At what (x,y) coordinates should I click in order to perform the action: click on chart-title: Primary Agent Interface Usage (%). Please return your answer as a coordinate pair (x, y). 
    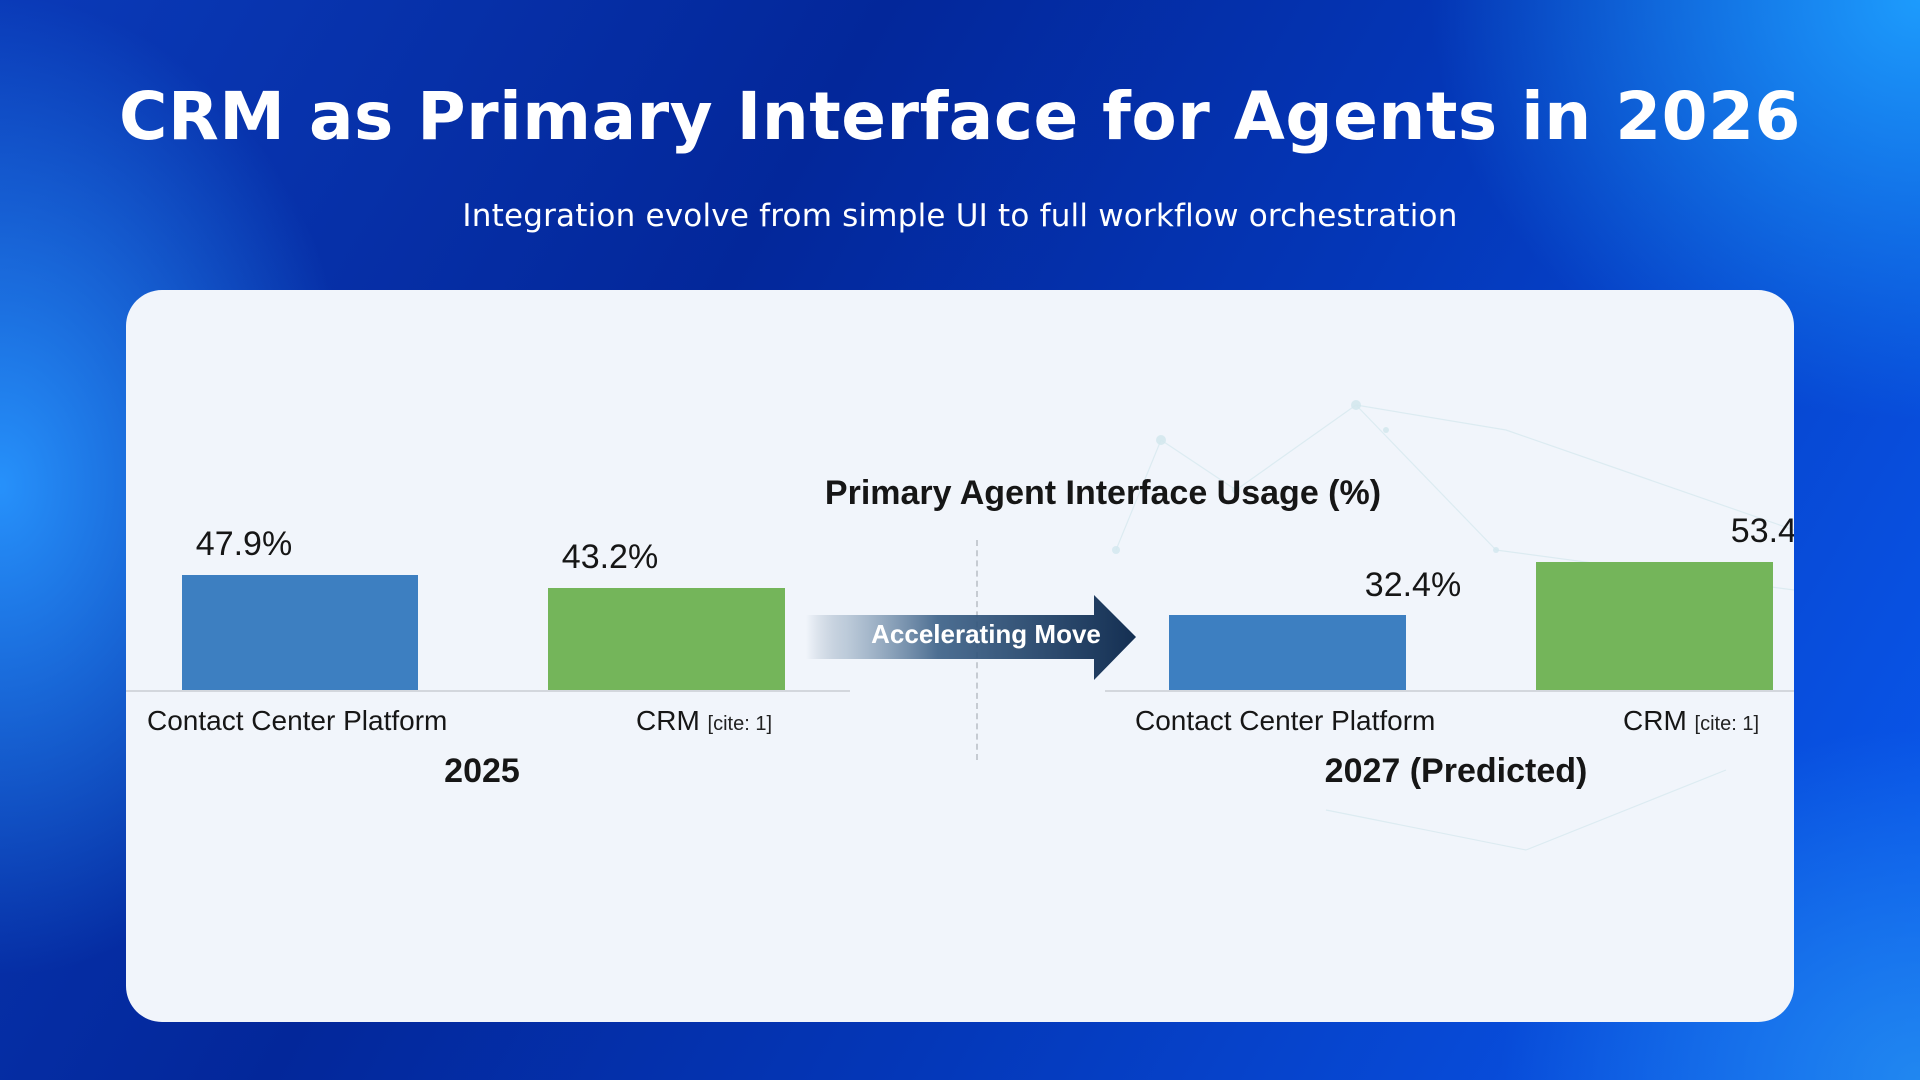
    Looking at the image, I should click on (1103, 493).